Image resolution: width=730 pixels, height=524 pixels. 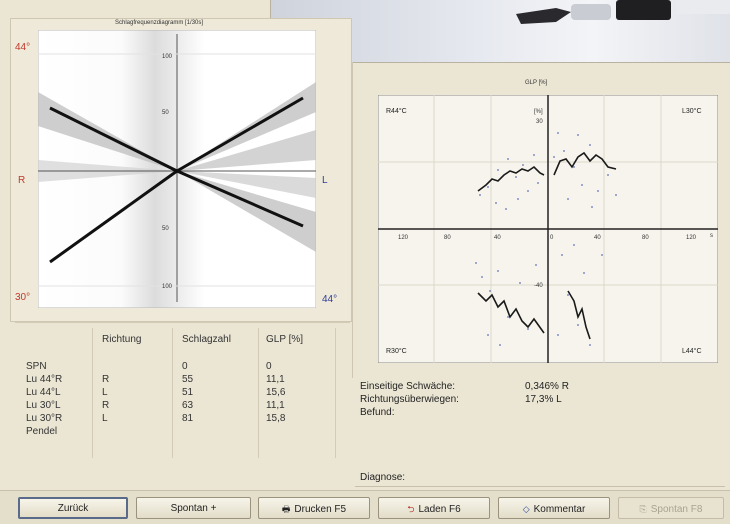 I want to click on row-glp: 15,6, so click(x=276, y=392).